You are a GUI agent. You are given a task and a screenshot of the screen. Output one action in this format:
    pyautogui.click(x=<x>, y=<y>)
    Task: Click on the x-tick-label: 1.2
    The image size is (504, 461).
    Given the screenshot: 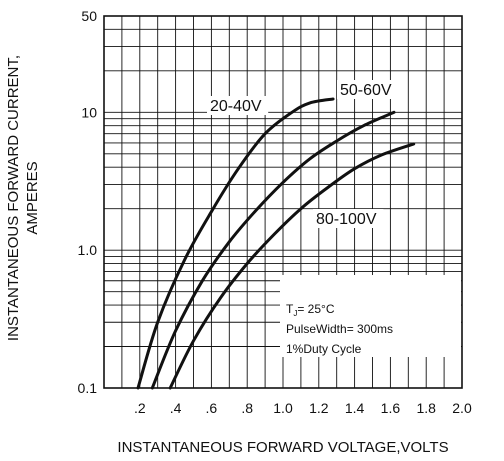 What is the action you would take?
    pyautogui.click(x=319, y=408)
    